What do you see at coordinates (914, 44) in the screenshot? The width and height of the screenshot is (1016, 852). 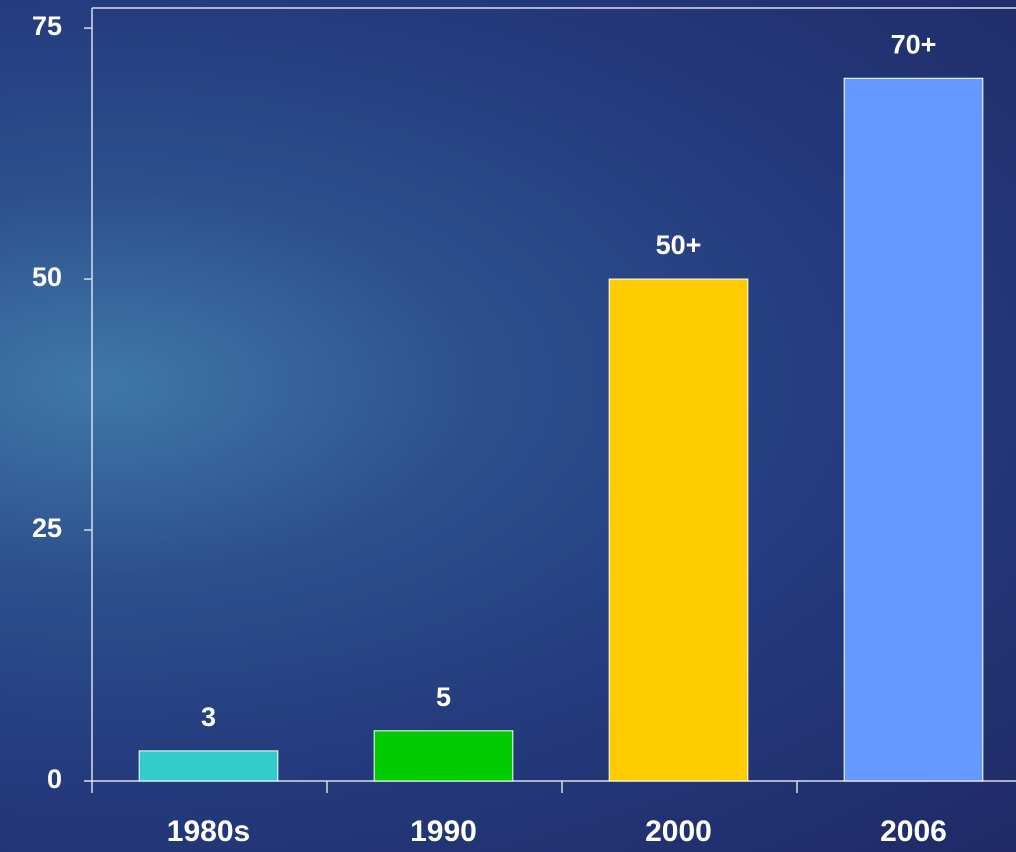 I see `value-label: 70+` at bounding box center [914, 44].